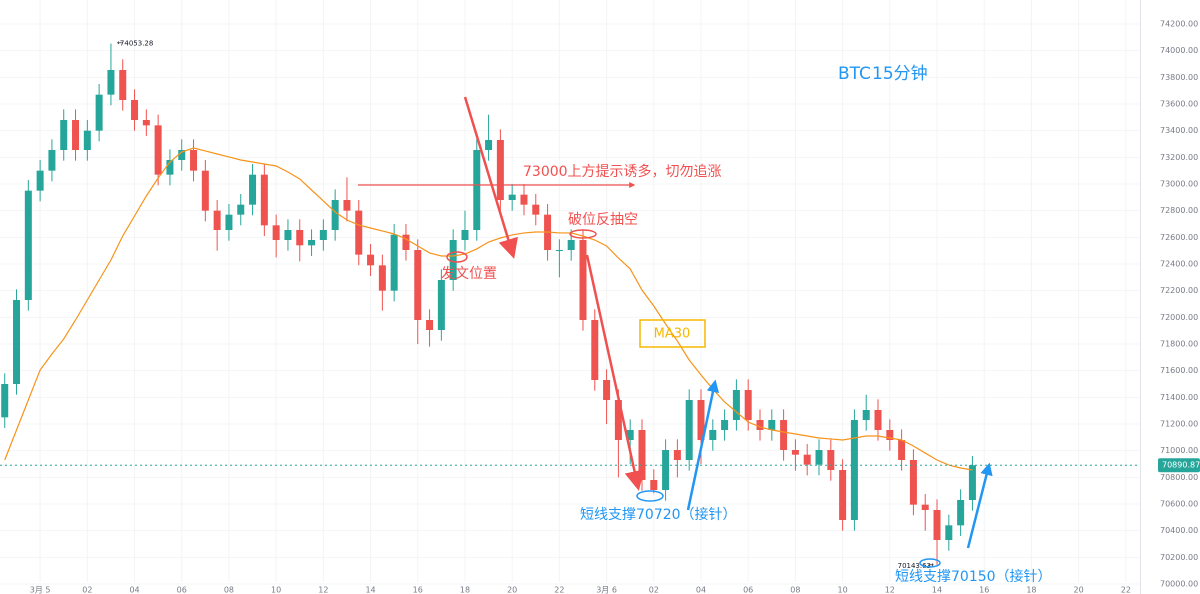  I want to click on annotation: 短线支撑70150（接针）, so click(973, 576).